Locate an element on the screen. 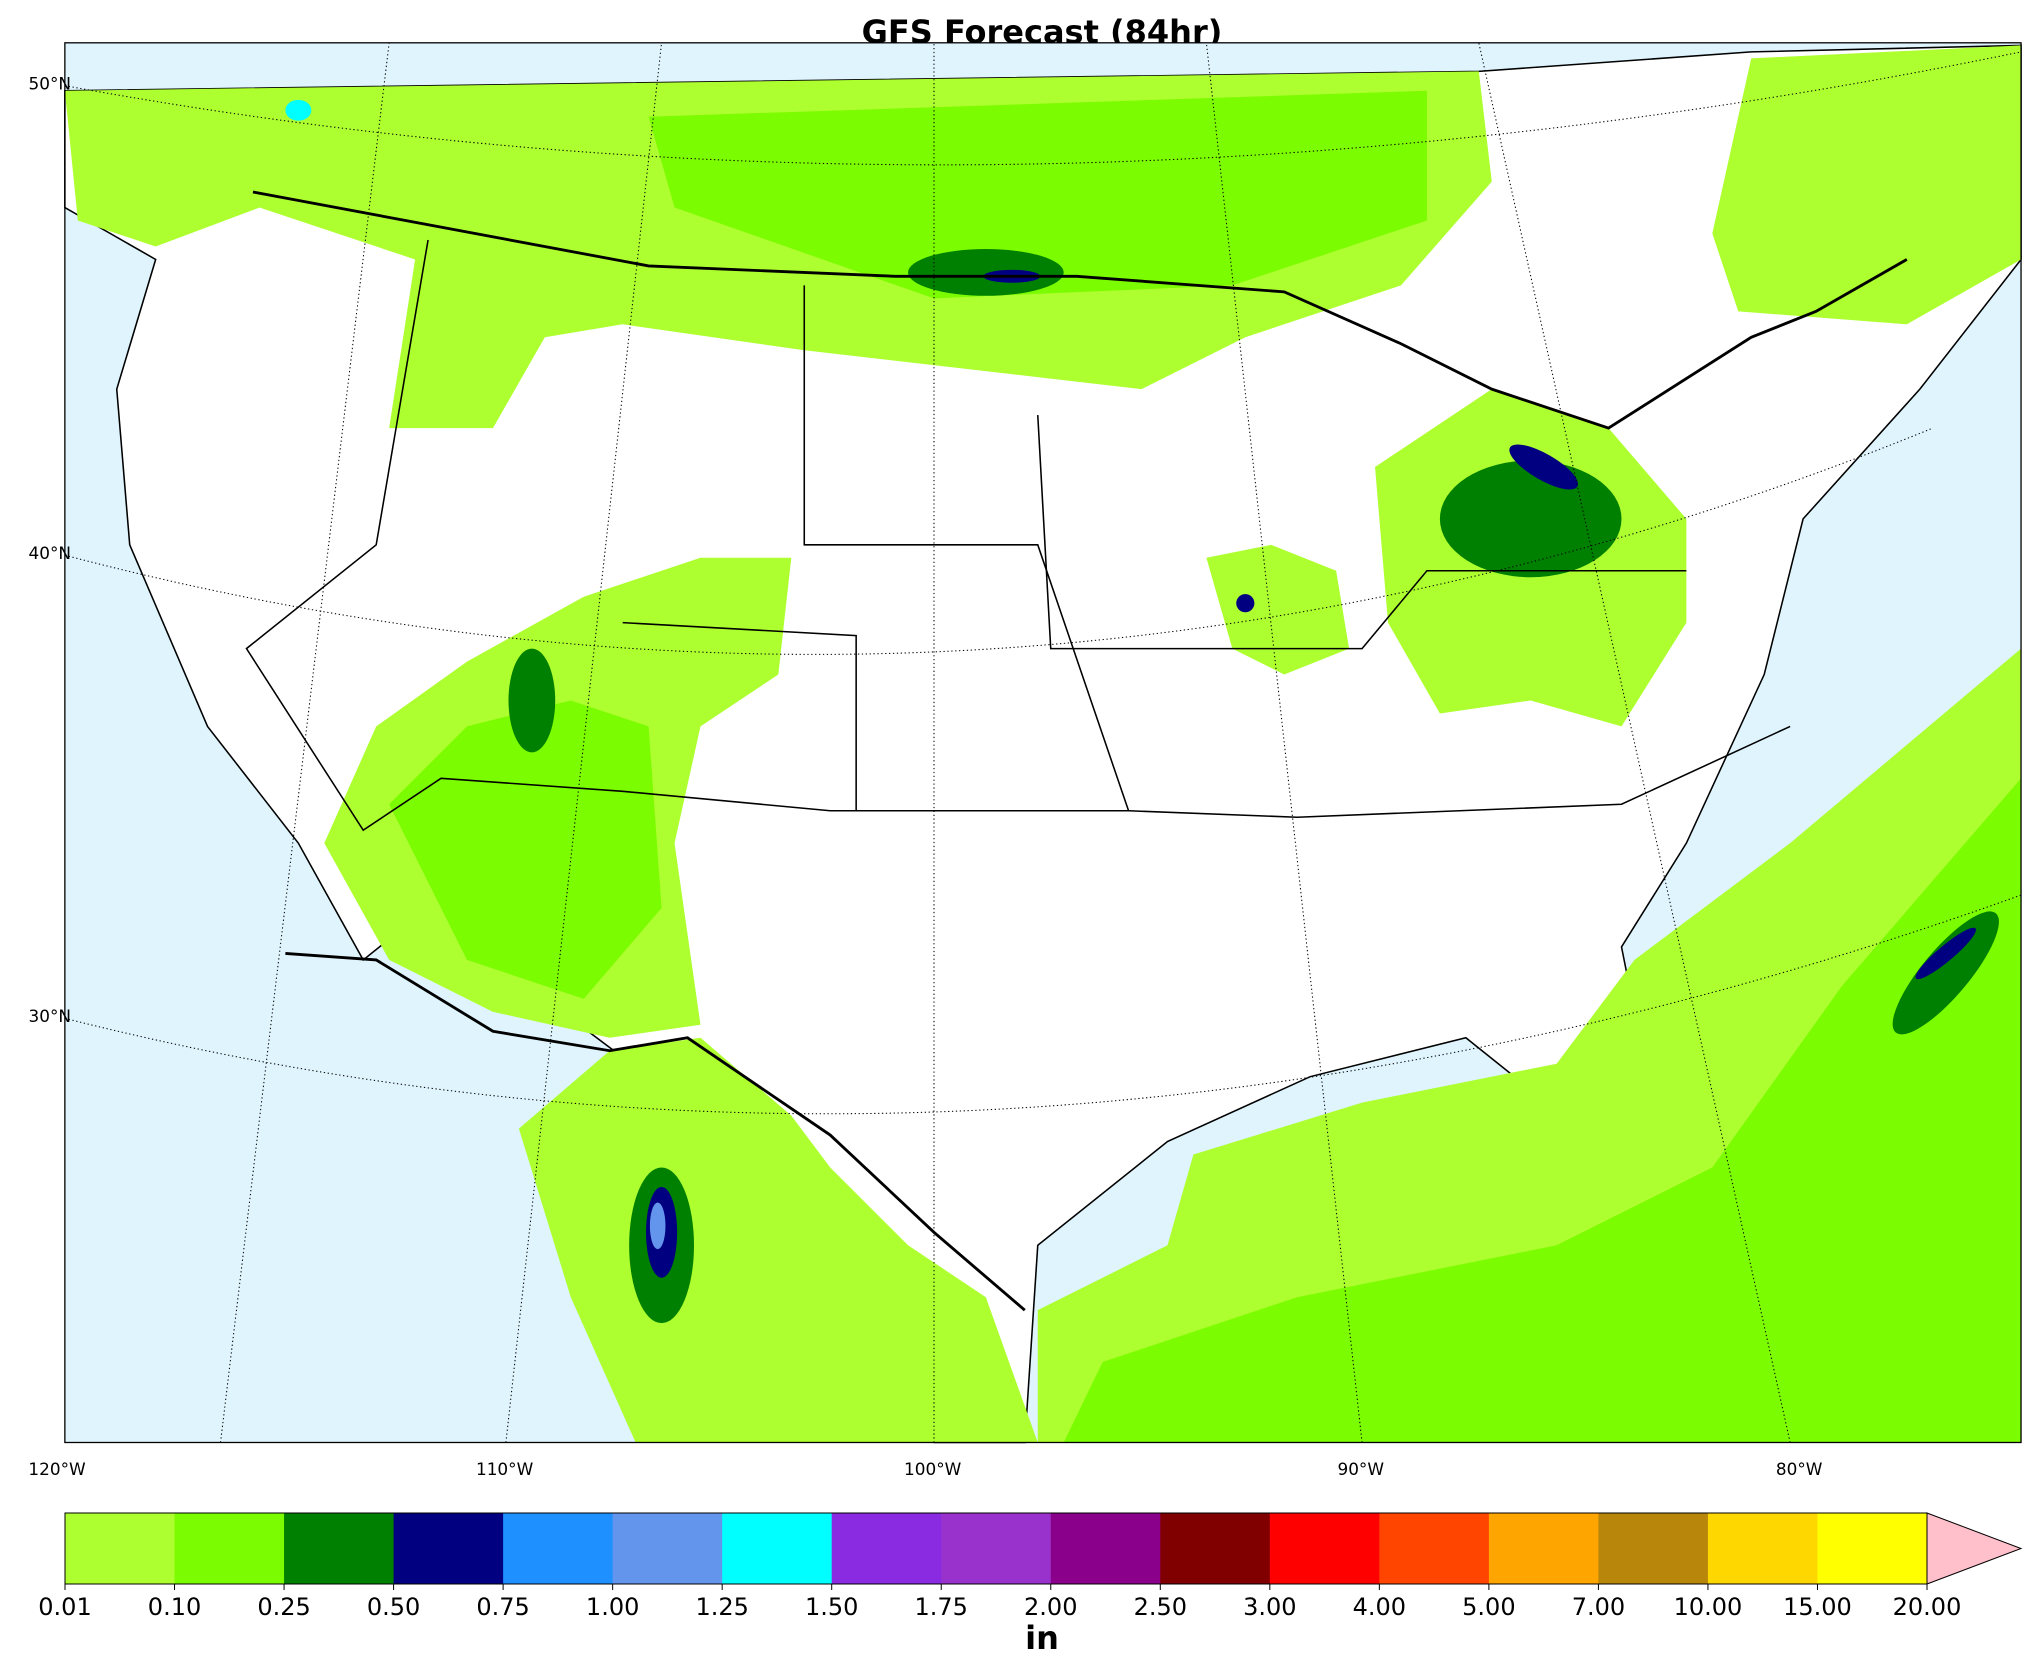 The image size is (2034, 1670). precip-canada-inner is located at coordinates (1037, 194).